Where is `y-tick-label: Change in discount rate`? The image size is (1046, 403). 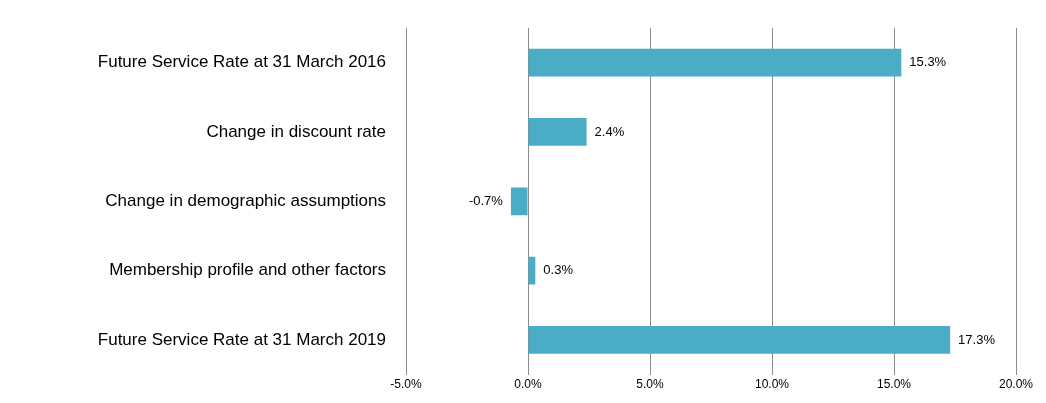 y-tick-label: Change in discount rate is located at coordinates (296, 131).